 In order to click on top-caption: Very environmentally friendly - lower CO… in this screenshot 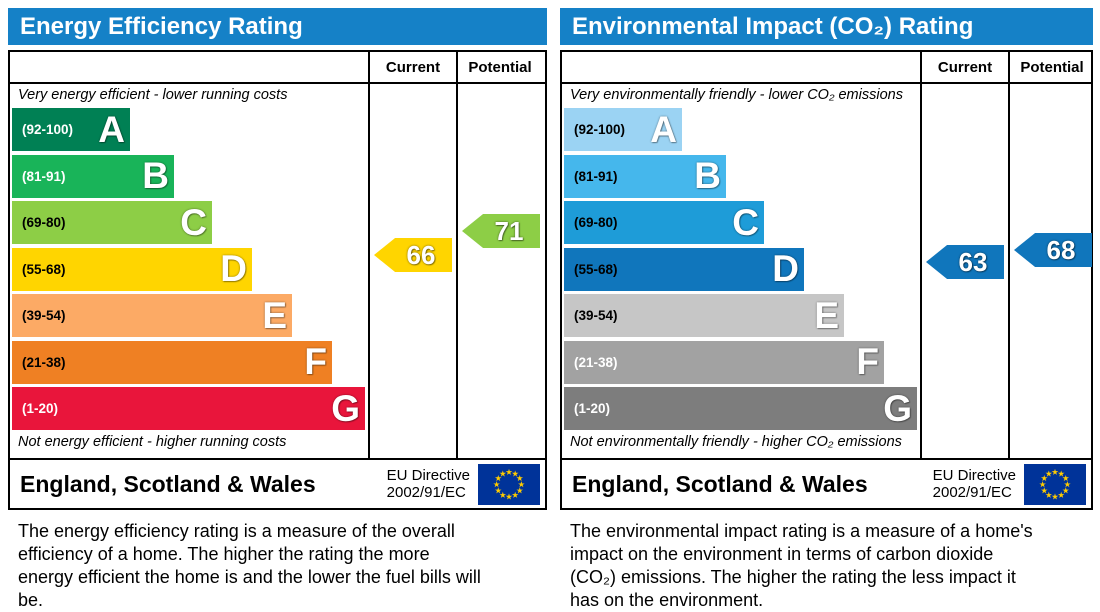, I will do `click(736, 95)`.